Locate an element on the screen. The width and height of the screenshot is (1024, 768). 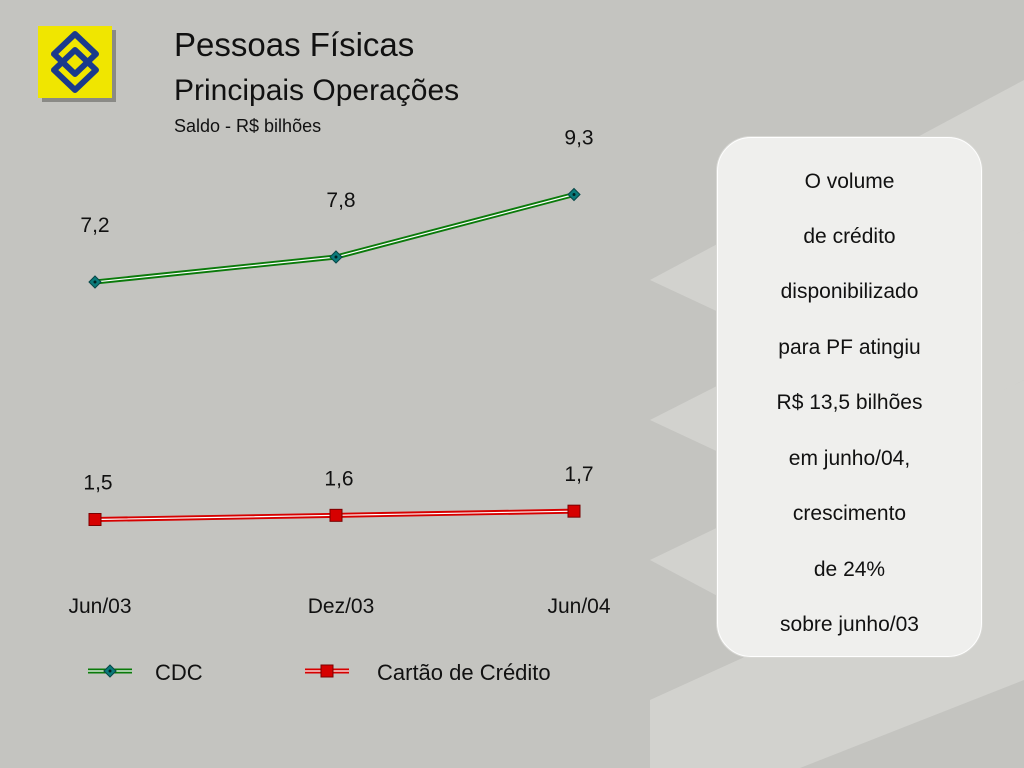
data-label-cartao-2: 1,7 is located at coordinates (578, 474).